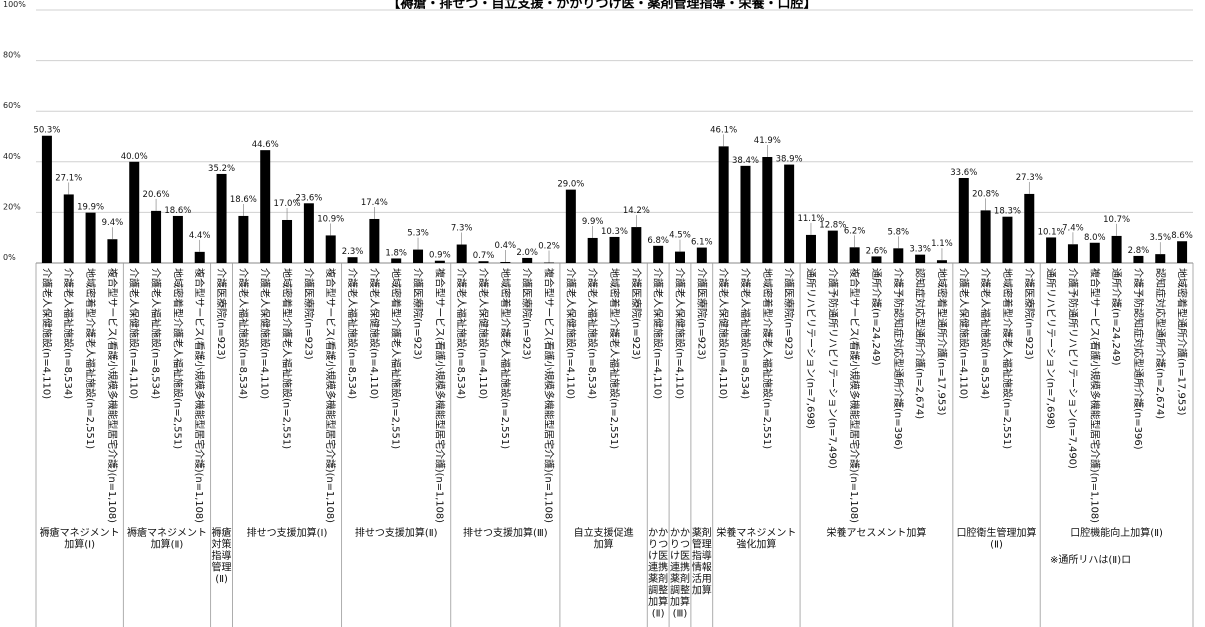  What do you see at coordinates (985, 194) in the screenshot?
I see `value-label: 20.8%` at bounding box center [985, 194].